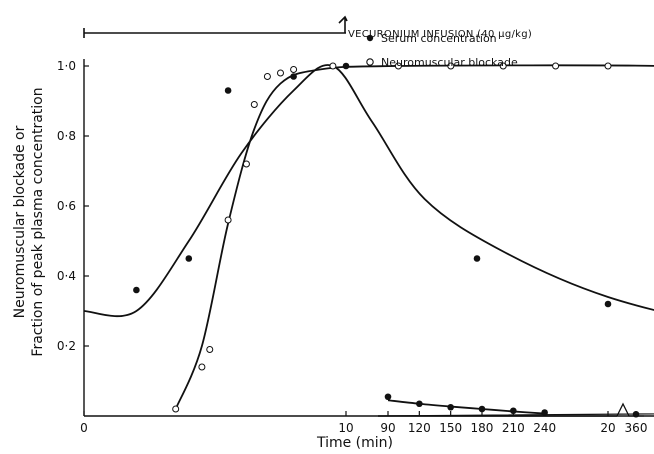 This screenshot has width=654, height=454. Describe the element at coordinates (84, 428) in the screenshot. I see `x-tick-label: 0` at that location.